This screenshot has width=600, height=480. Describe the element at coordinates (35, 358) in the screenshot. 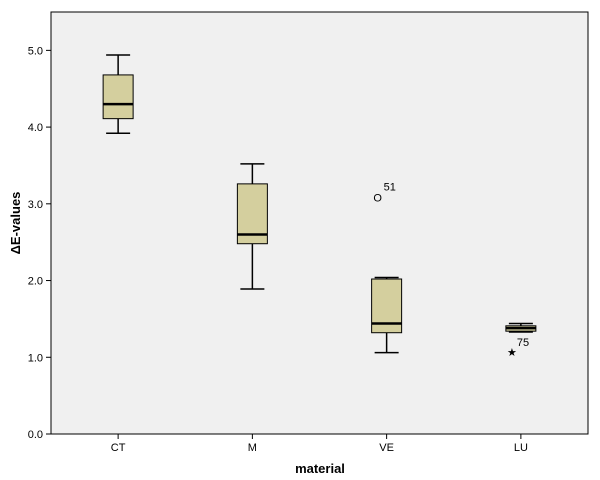

I see `y-tick-label: 1.0` at that location.